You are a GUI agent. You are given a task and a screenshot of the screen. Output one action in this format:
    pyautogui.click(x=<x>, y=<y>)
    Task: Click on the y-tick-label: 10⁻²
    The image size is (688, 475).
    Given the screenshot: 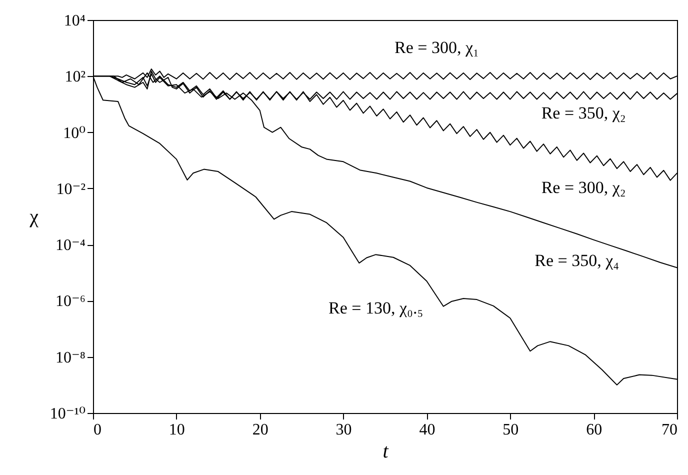 What is the action you would take?
    pyautogui.click(x=71, y=189)
    